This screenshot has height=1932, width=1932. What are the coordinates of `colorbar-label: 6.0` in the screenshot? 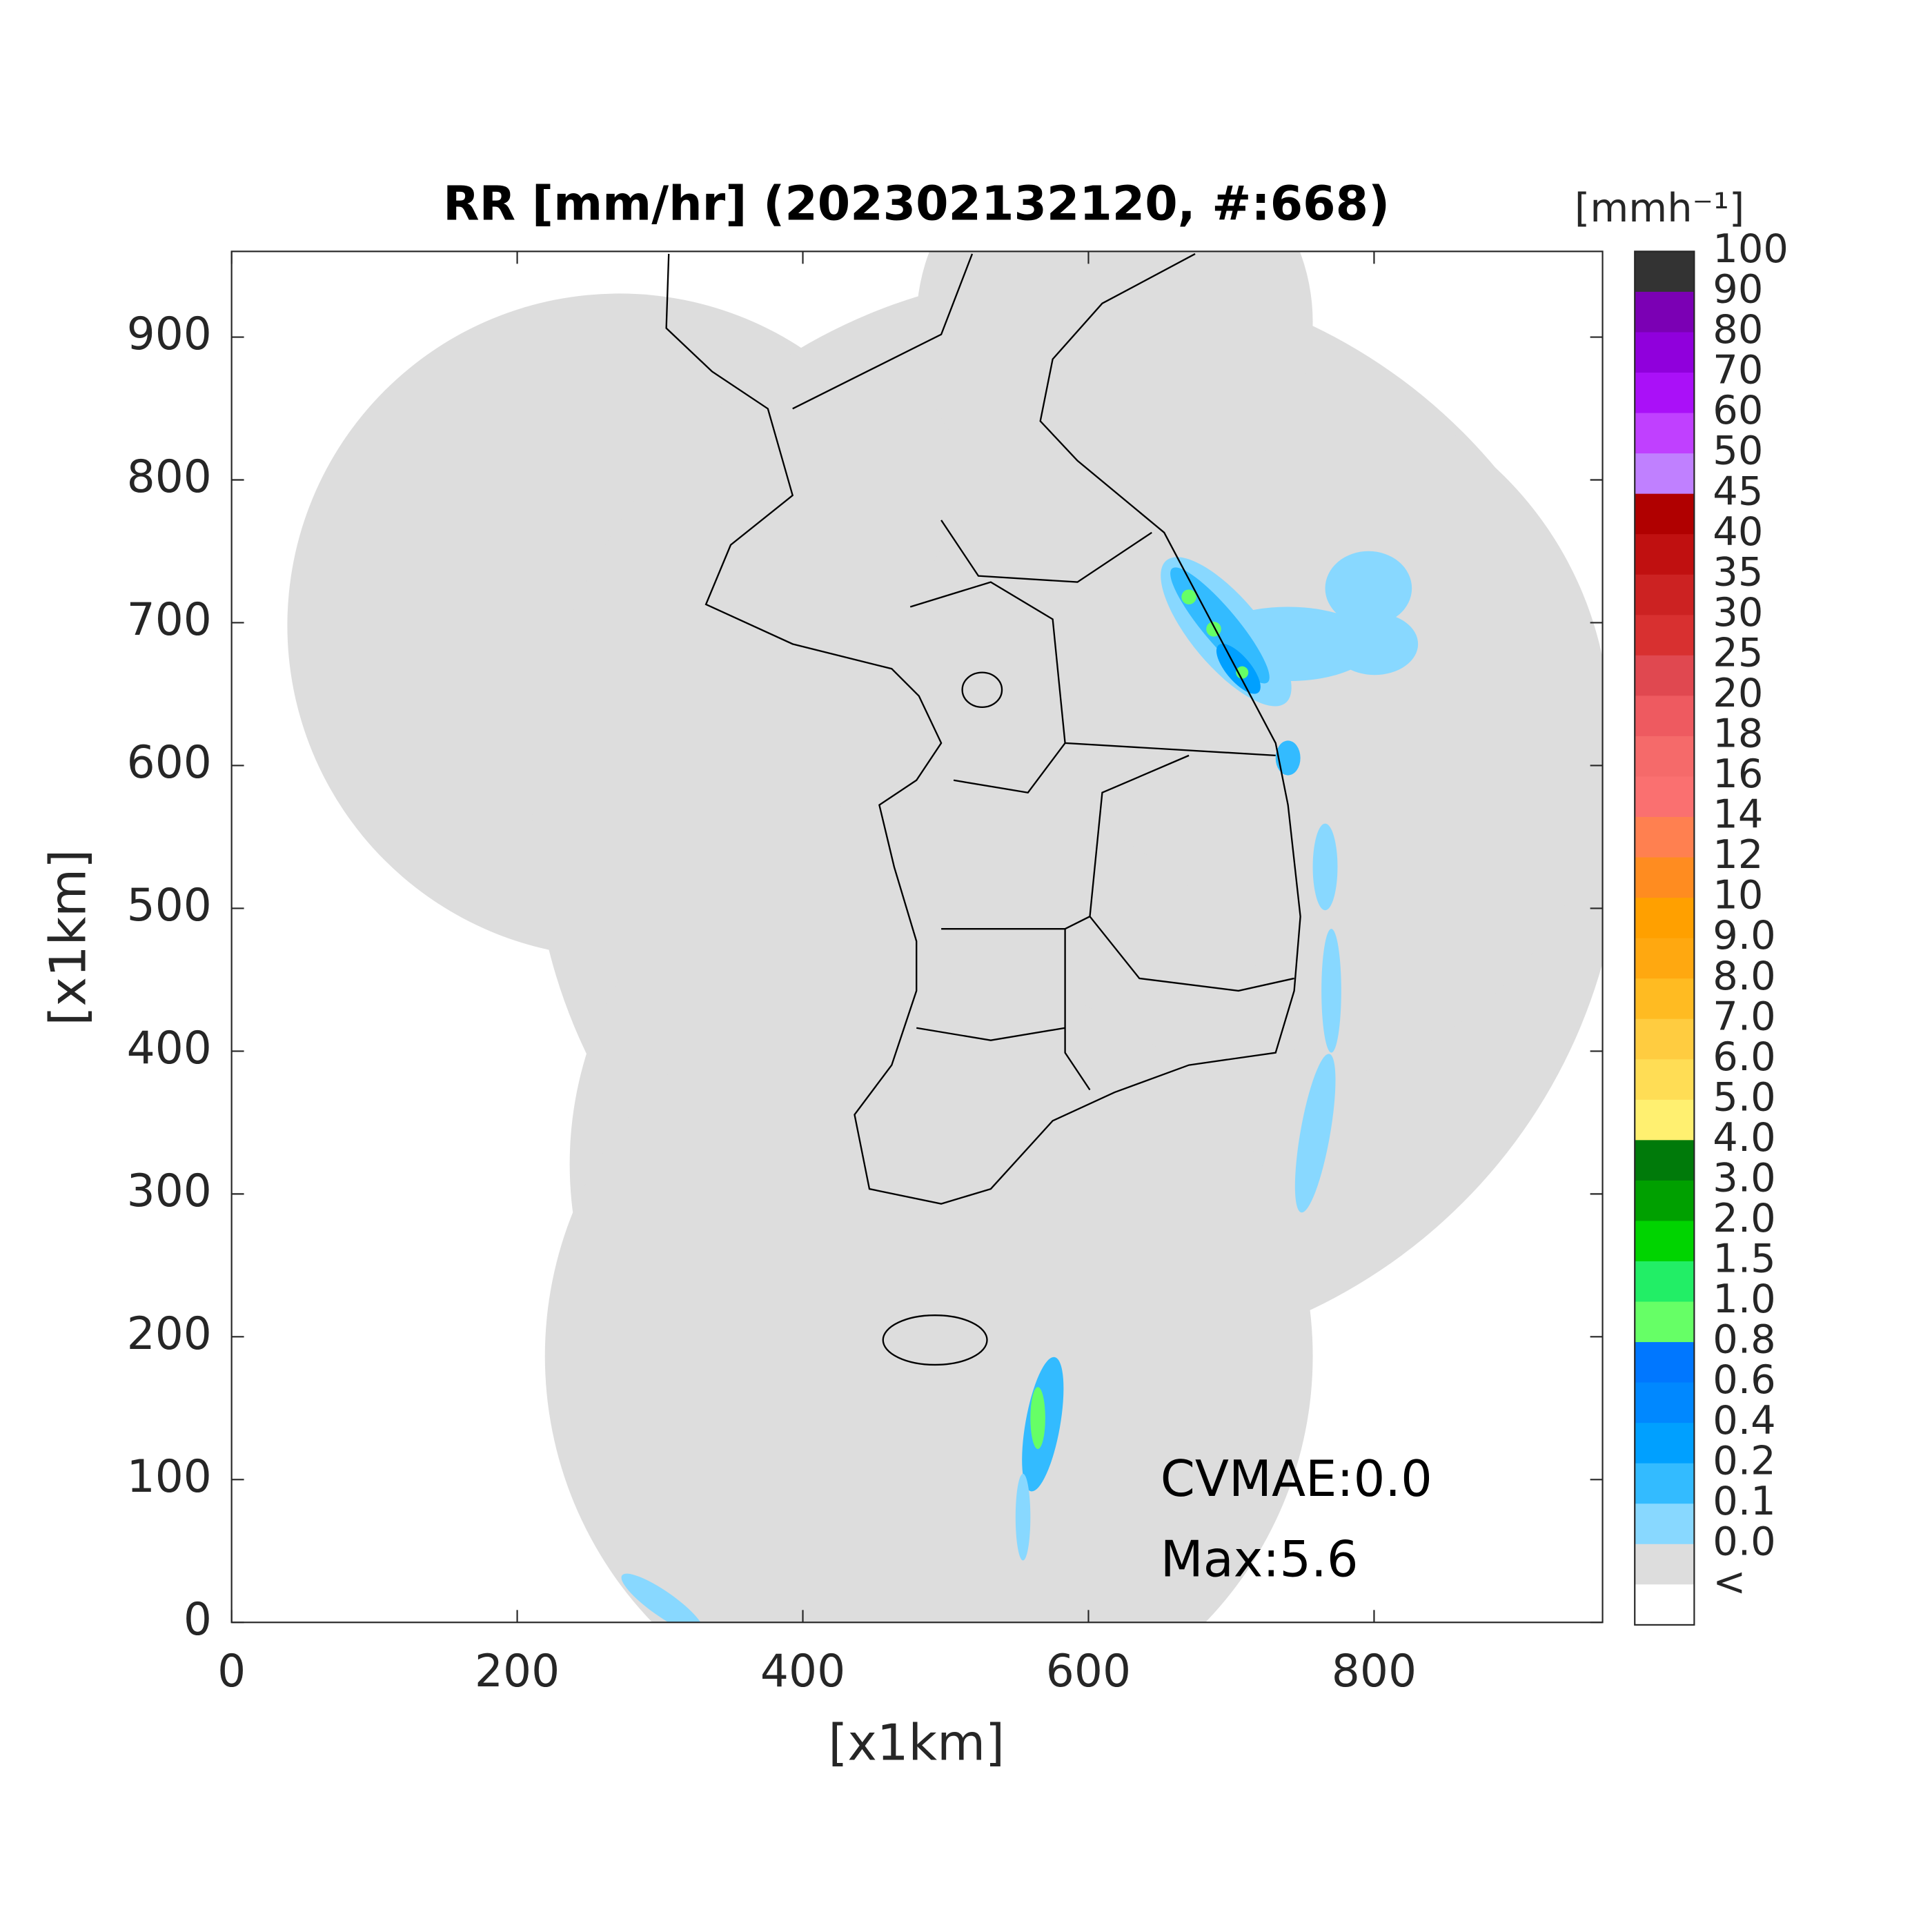 It's located at (1744, 1057).